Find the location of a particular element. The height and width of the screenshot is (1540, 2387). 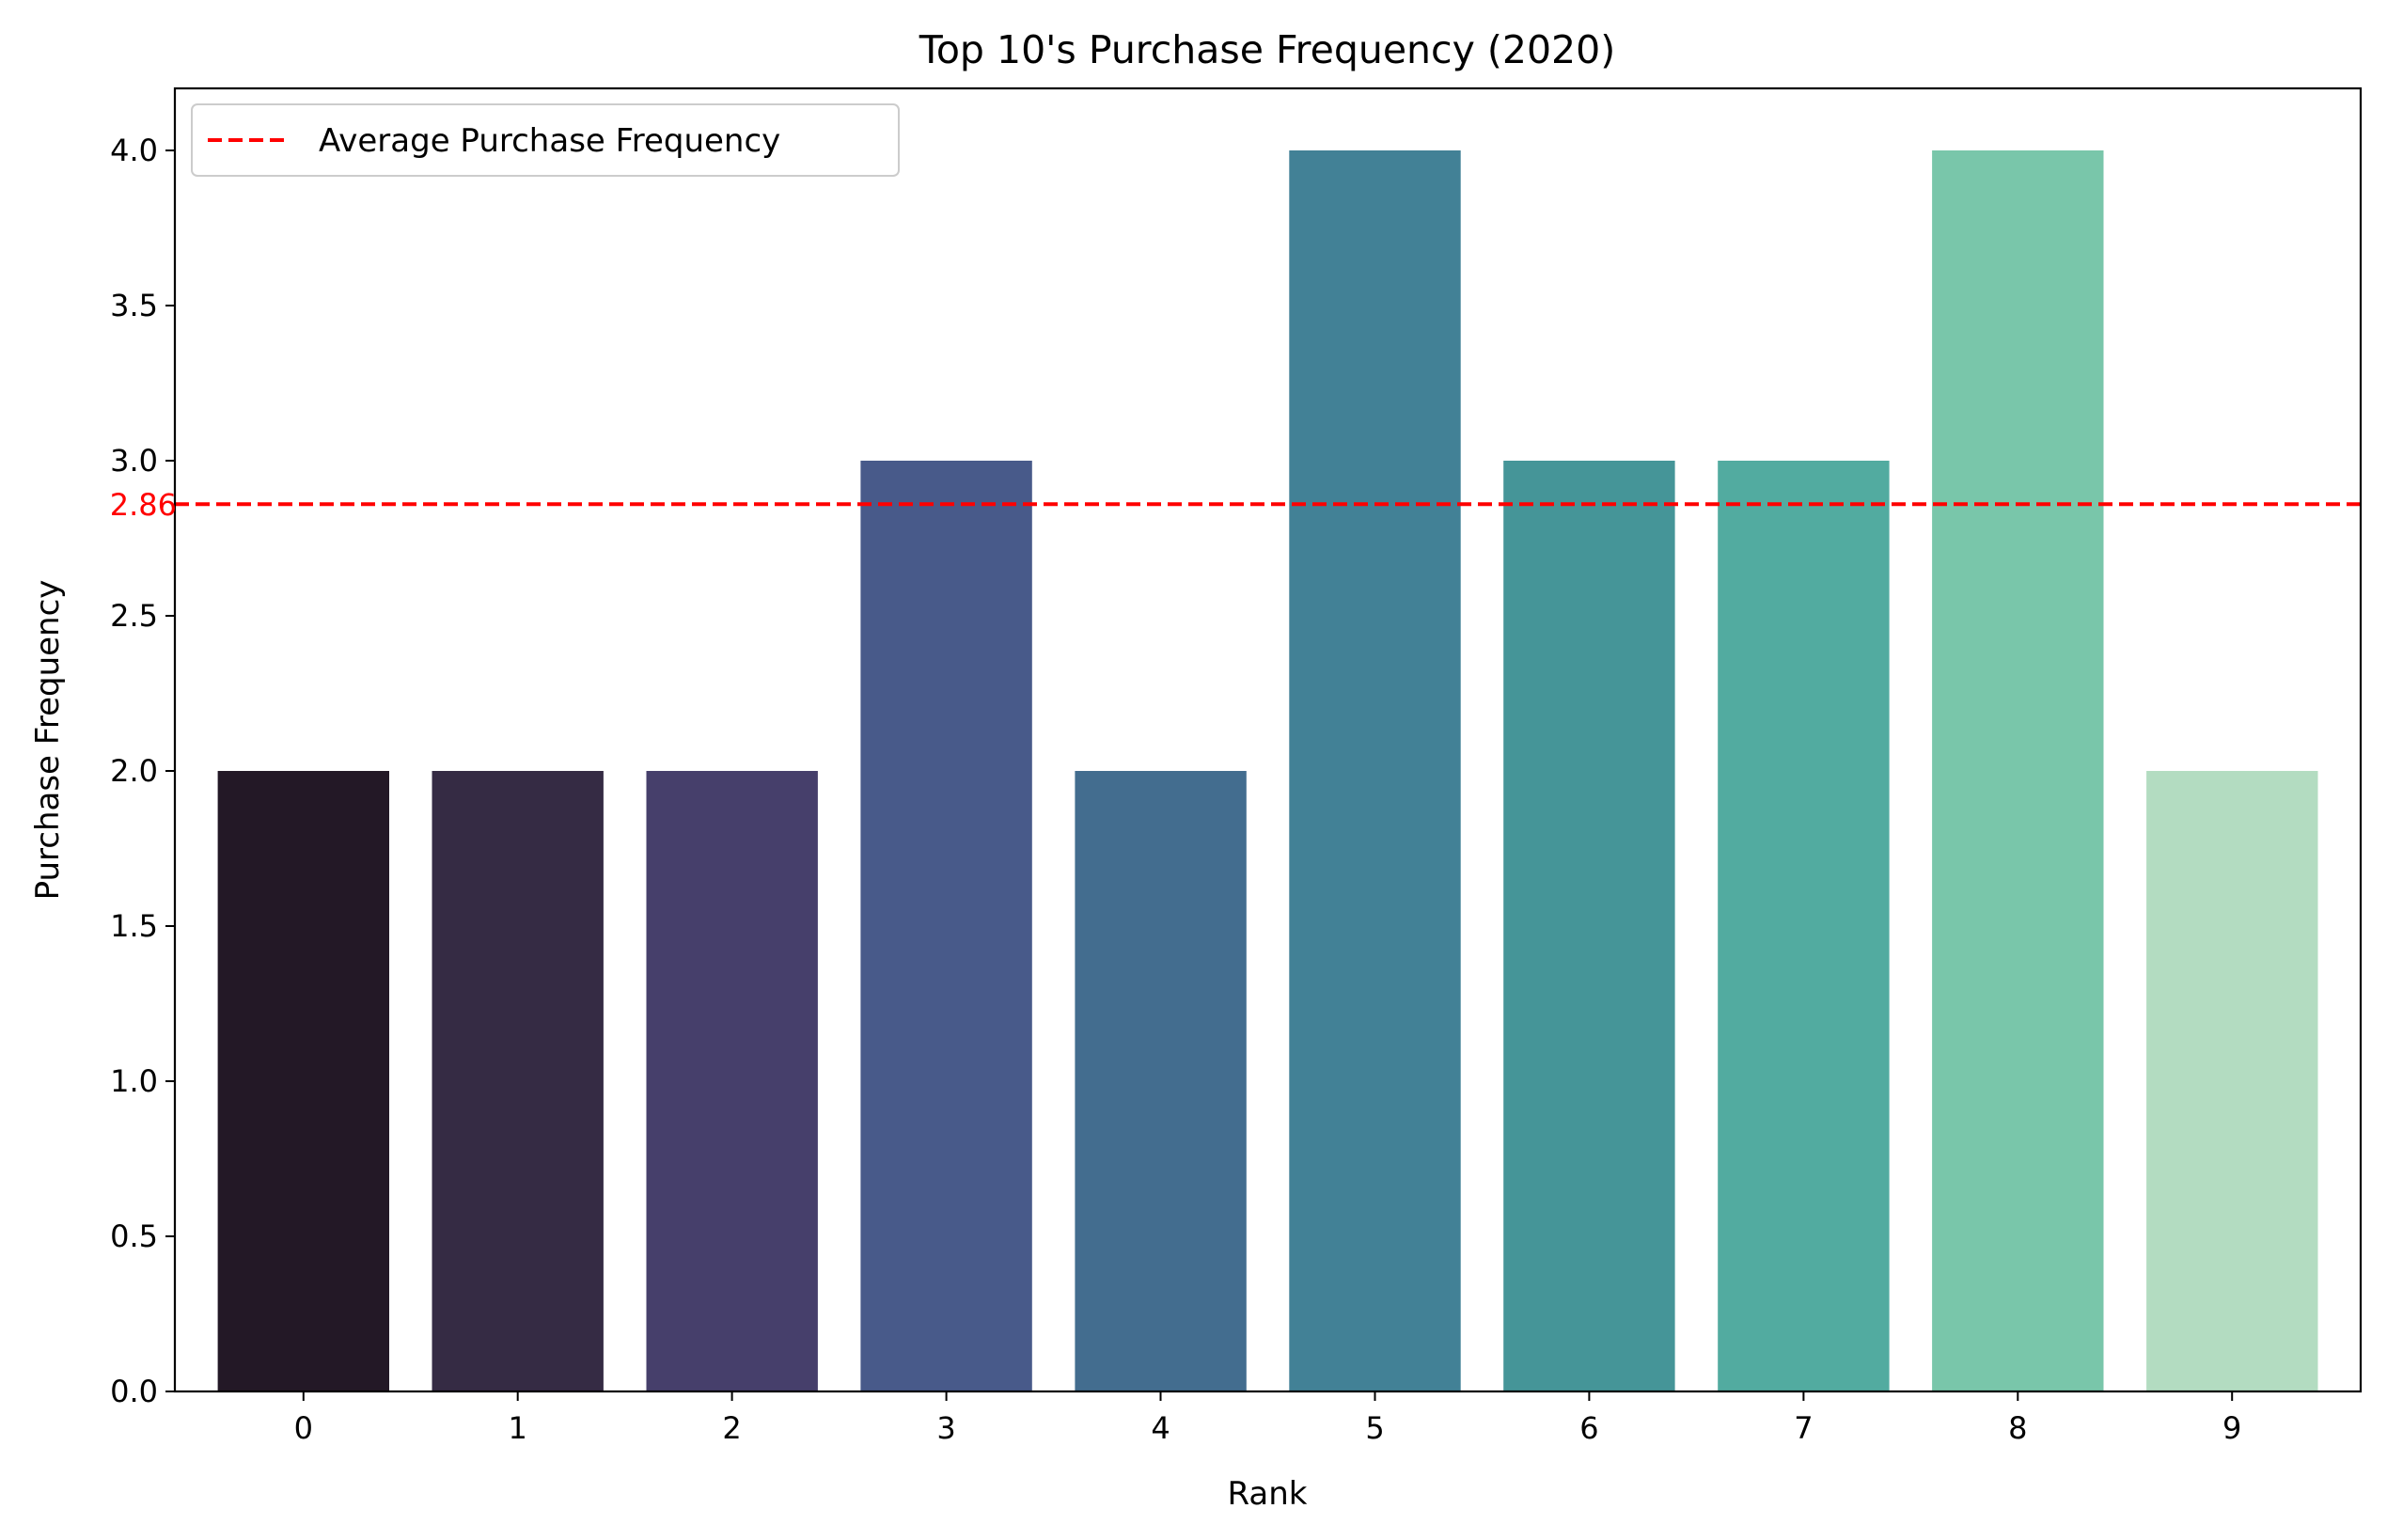

y-tick-label: 0.5 is located at coordinates (134, 1236).